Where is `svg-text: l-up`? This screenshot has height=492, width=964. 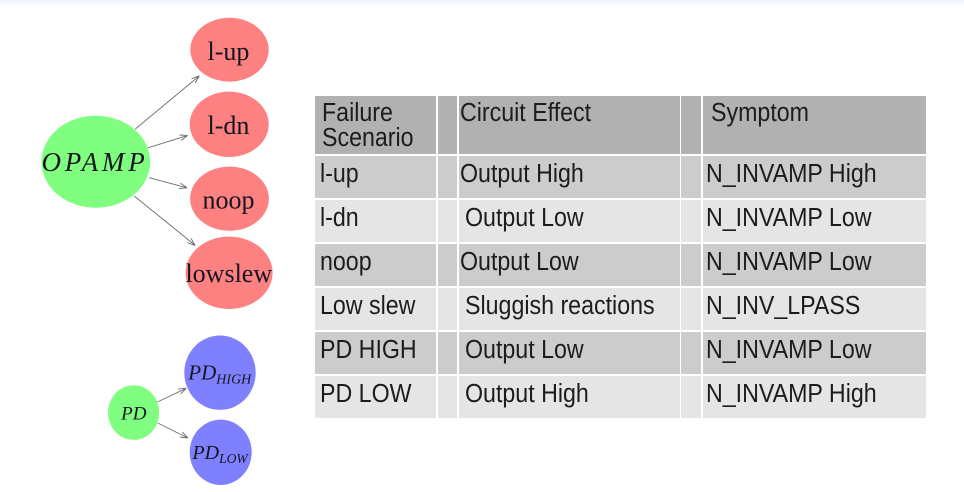
svg-text: l-up is located at coordinates (229, 51).